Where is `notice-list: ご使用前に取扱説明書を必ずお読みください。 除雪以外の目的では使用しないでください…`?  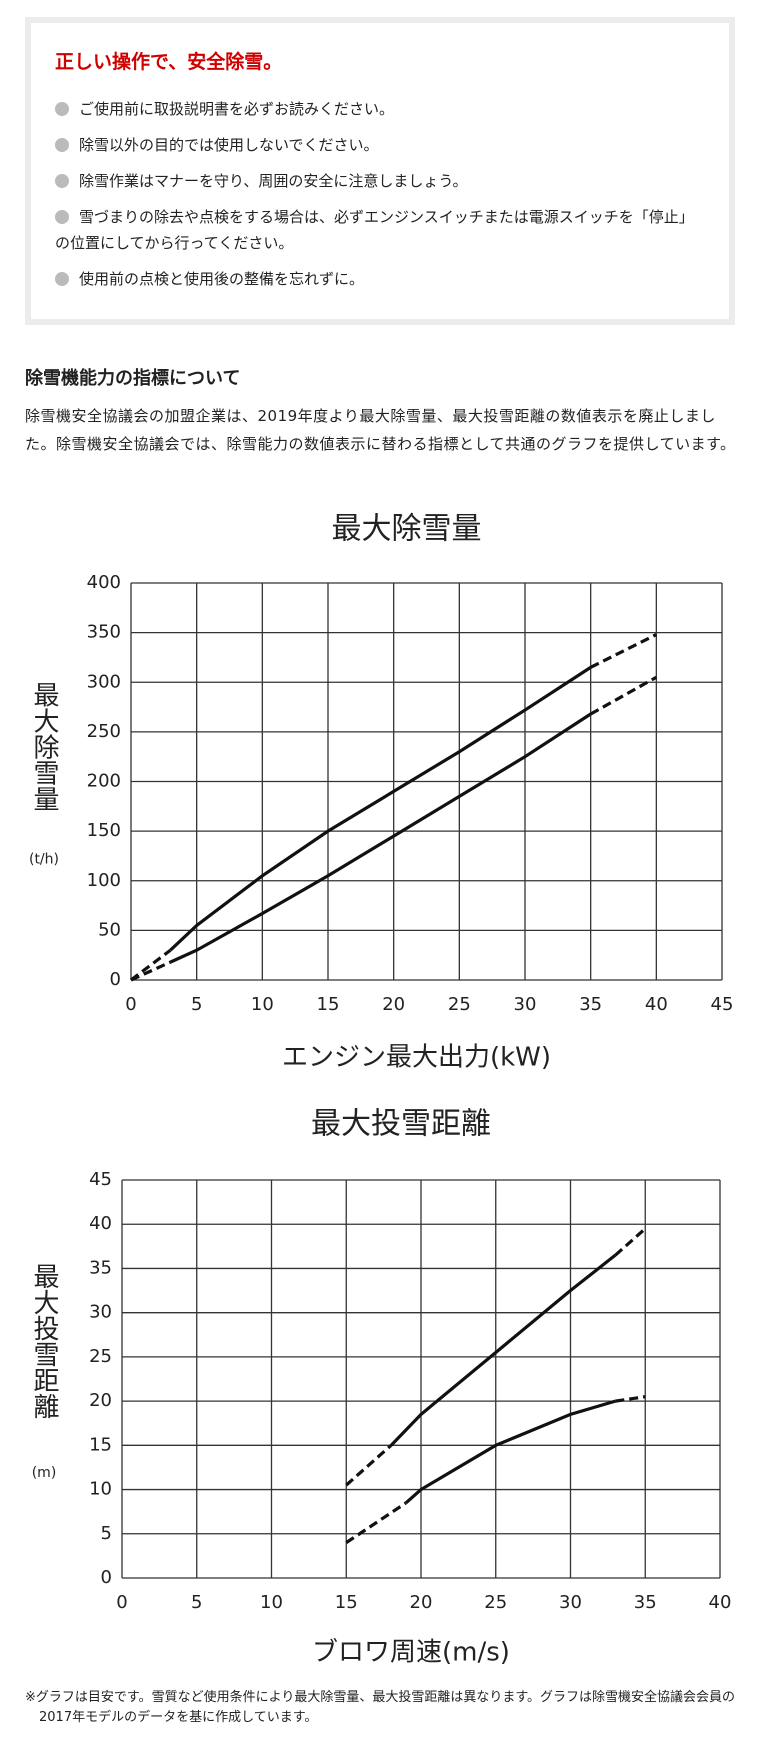 notice-list: ご使用前に取扱説明書を必ずお読みください。 除雪以外の目的では使用しないでください… is located at coordinates (380, 194).